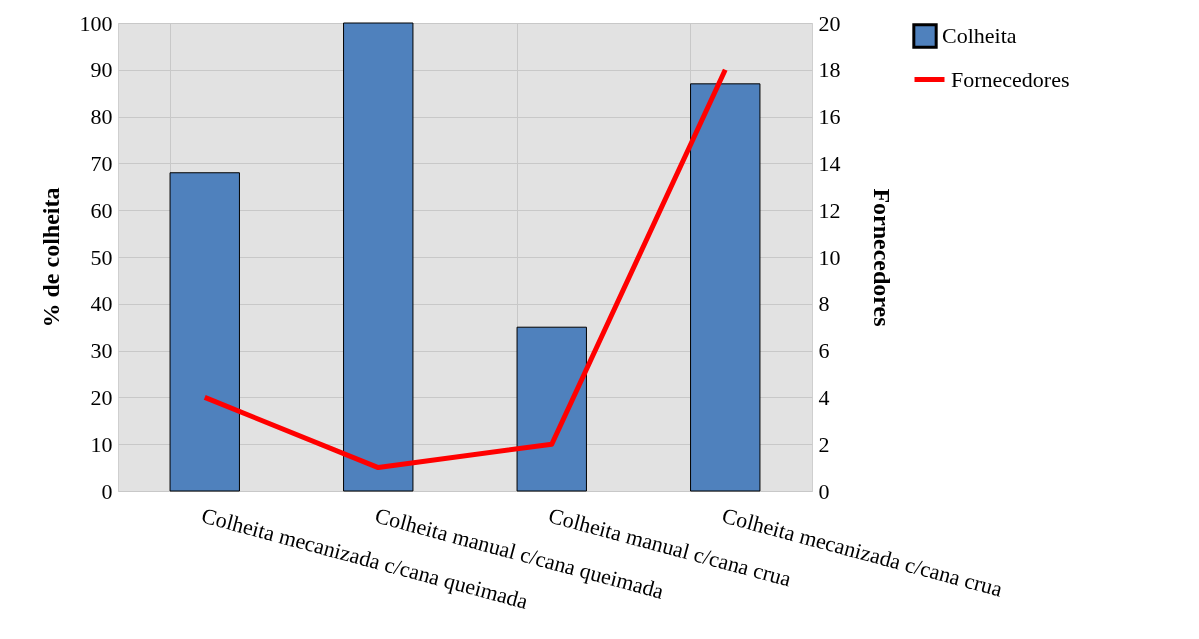 The image size is (1199, 639). Describe the element at coordinates (824, 397) in the screenshot. I see `y2-tick-label: 4` at that location.